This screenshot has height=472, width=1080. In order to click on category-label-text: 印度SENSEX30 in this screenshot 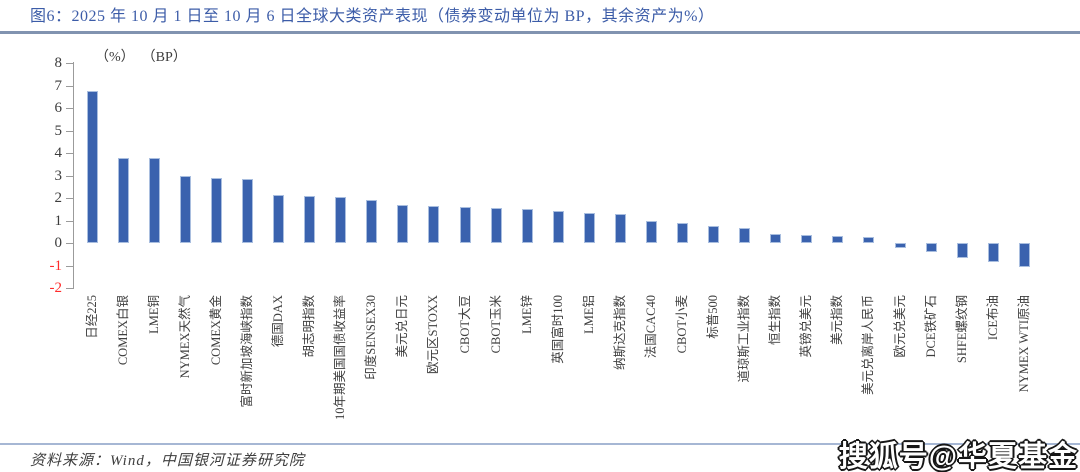, I will do `click(371, 337)`.